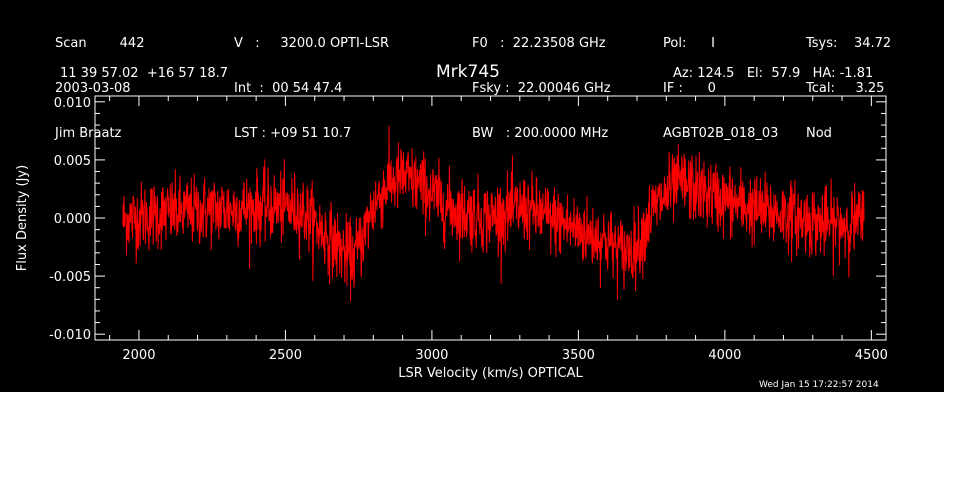 The image size is (962, 490). What do you see at coordinates (100, 43) in the screenshot?
I see `header-line: Scan 442` at bounding box center [100, 43].